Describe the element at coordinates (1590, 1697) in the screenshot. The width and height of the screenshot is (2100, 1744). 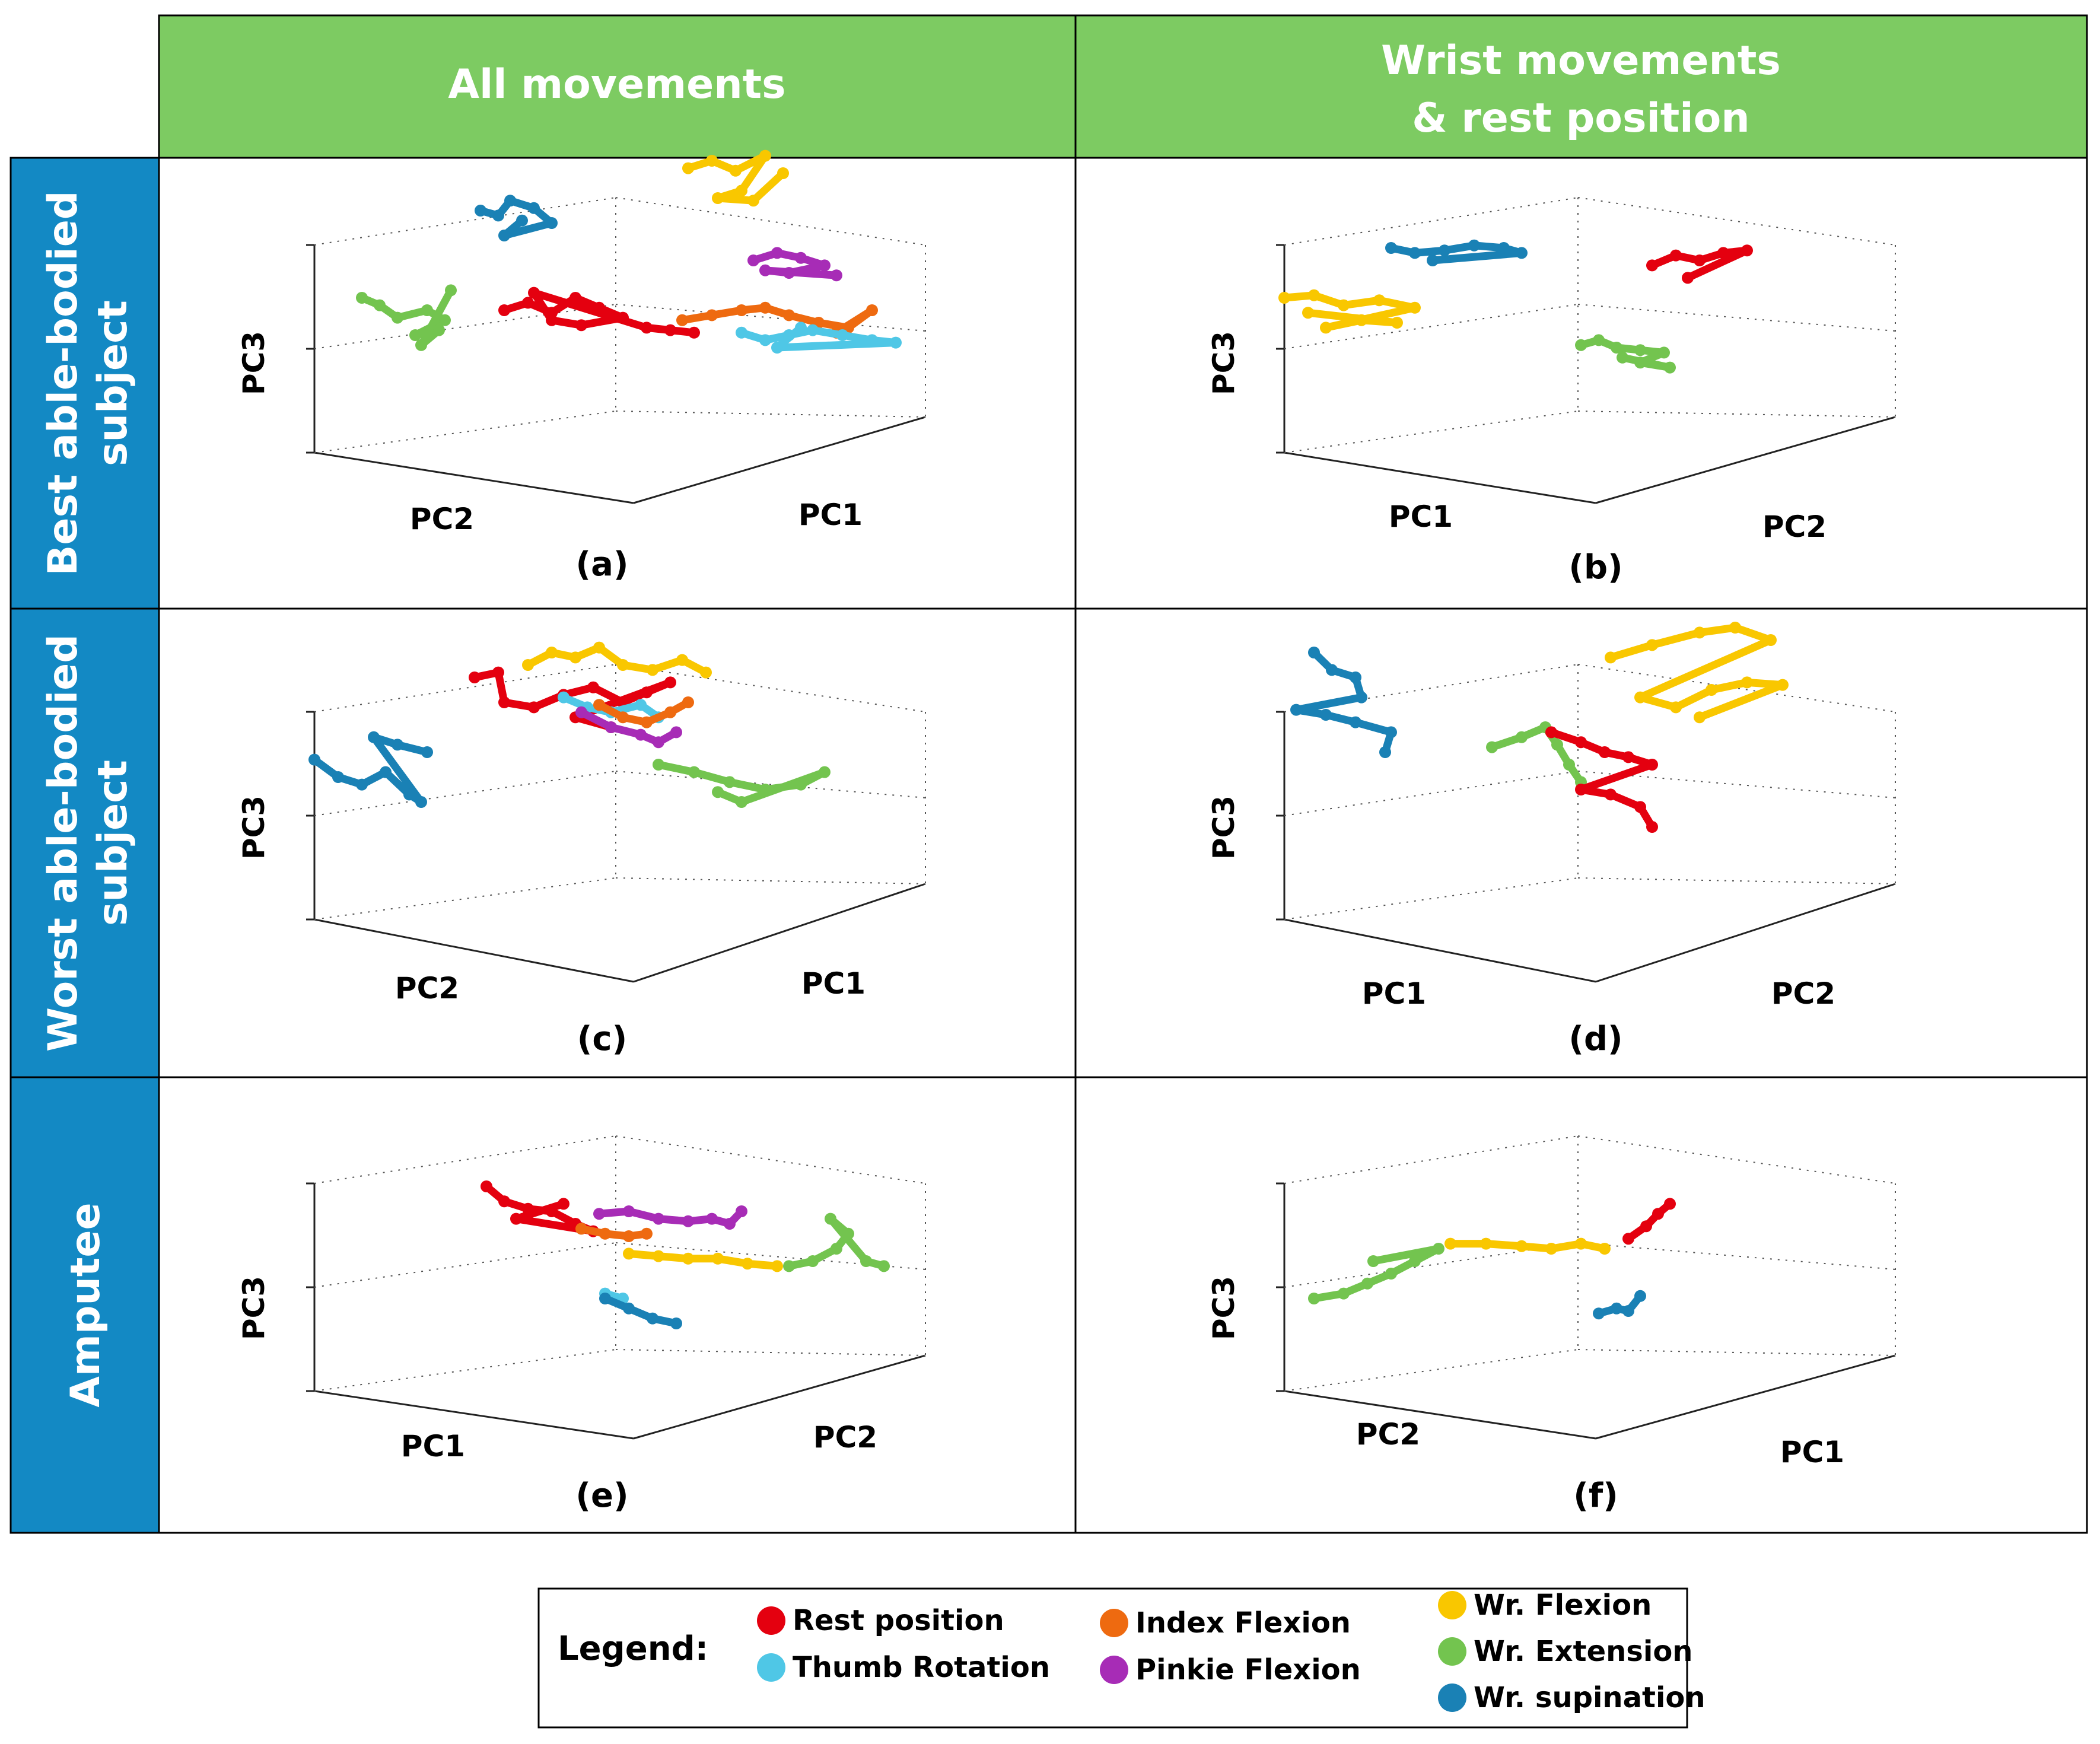
I see `legend-label: Wr. supination` at that location.